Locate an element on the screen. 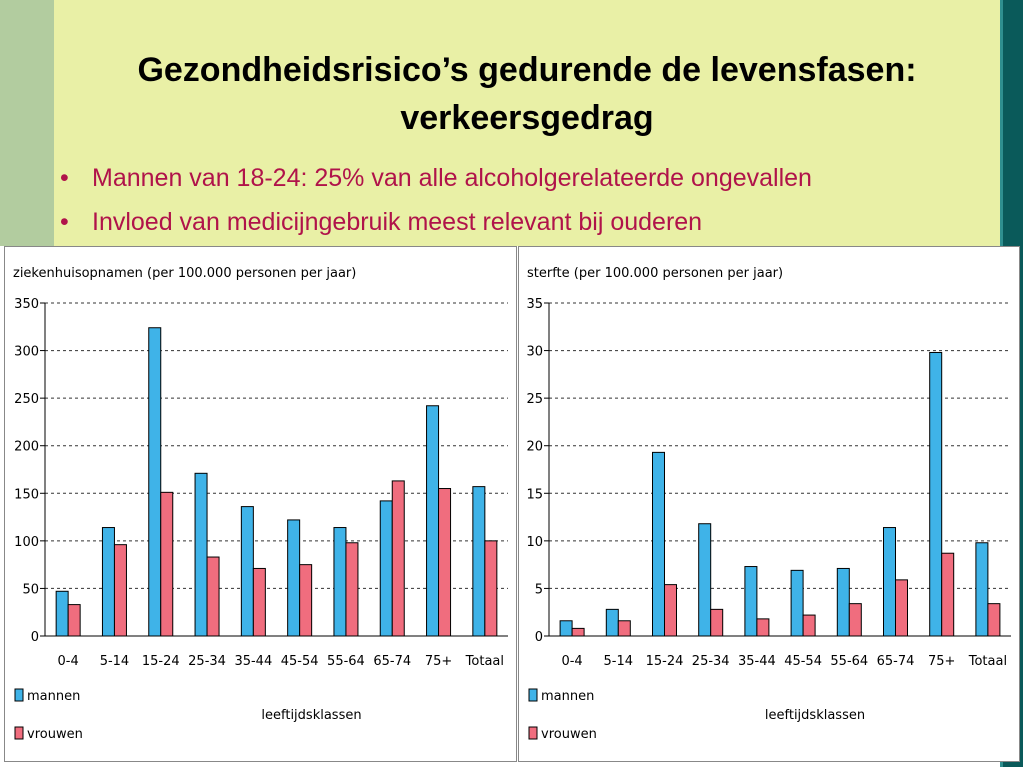  y-tick-label: 20 is located at coordinates (534, 447).